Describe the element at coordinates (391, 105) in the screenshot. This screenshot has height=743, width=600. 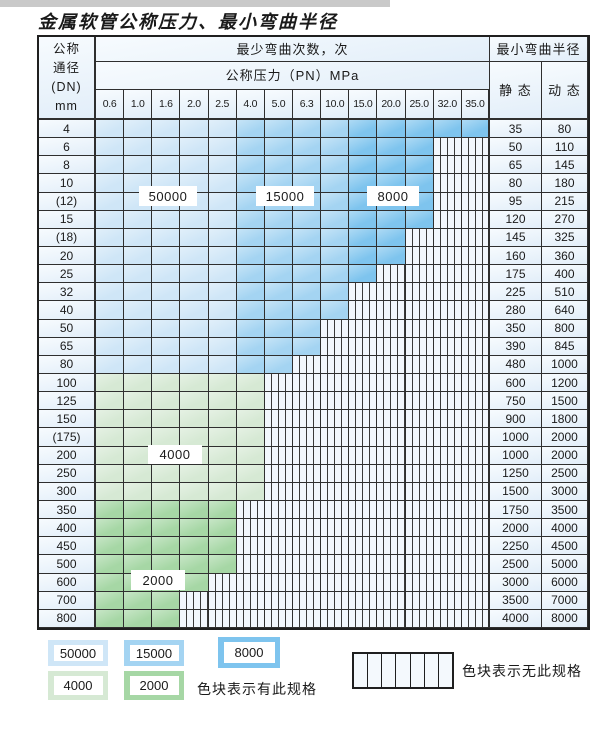
I see `pressure-value-header: 20.0` at that location.